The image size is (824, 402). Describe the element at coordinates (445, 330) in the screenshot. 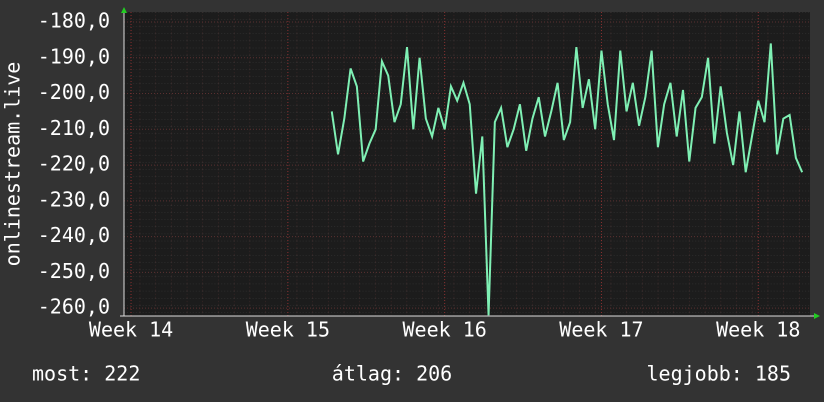

I see `x-tick-label: Week 16` at that location.